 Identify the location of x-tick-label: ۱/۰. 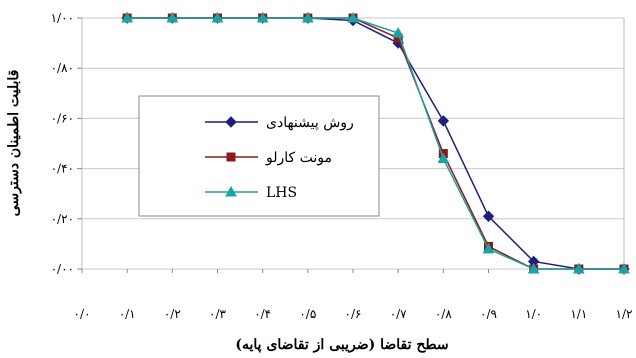
(533, 314).